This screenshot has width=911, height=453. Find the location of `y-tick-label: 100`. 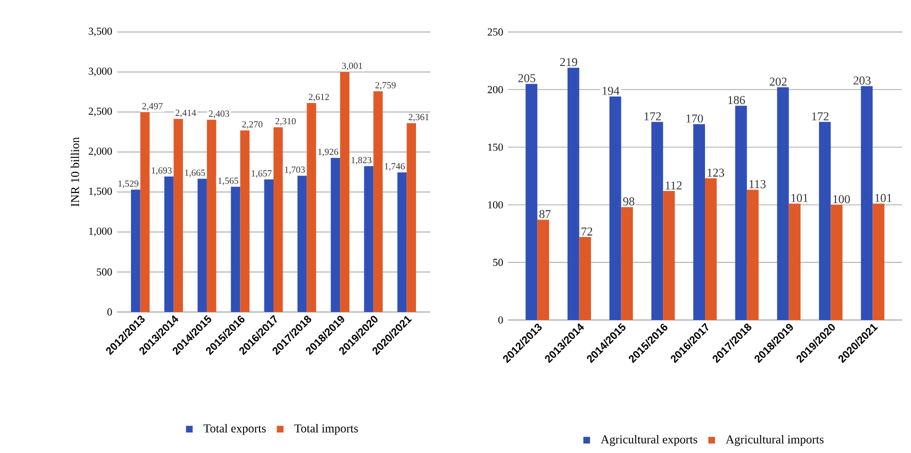

y-tick-label: 100 is located at coordinates (495, 204).